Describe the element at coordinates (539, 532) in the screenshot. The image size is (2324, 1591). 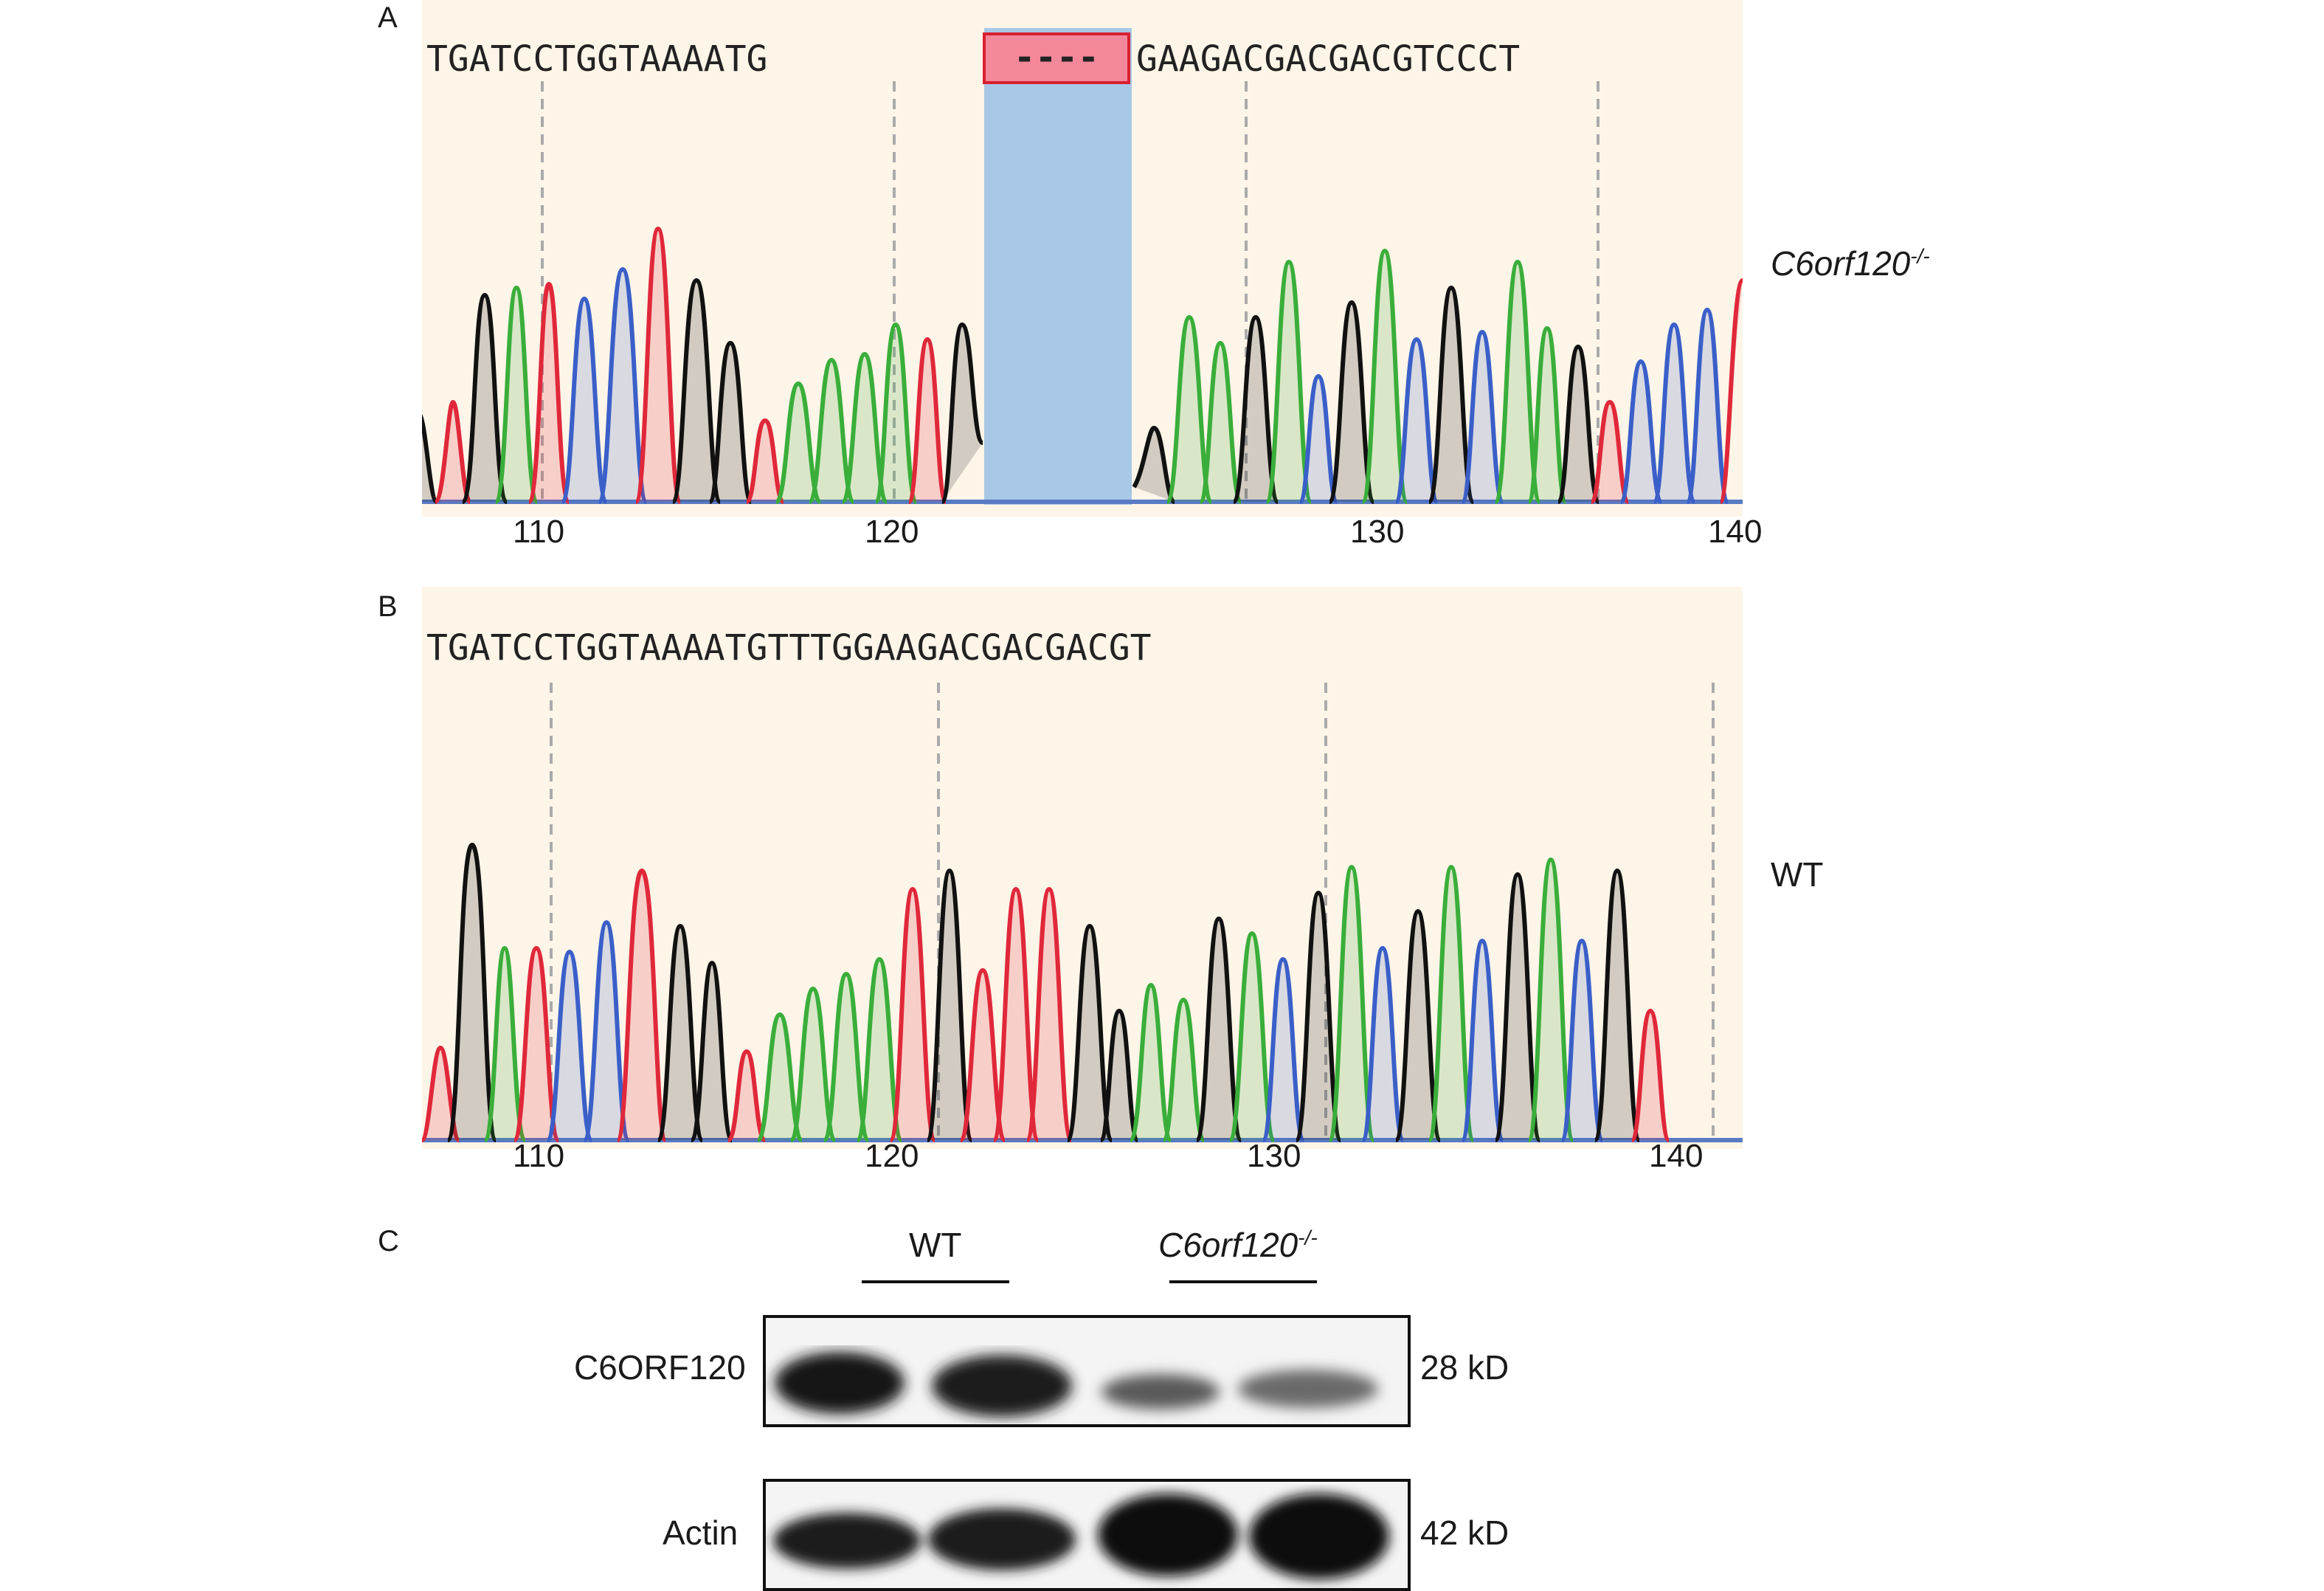
I see `panel-a-tick-110: 110` at that location.